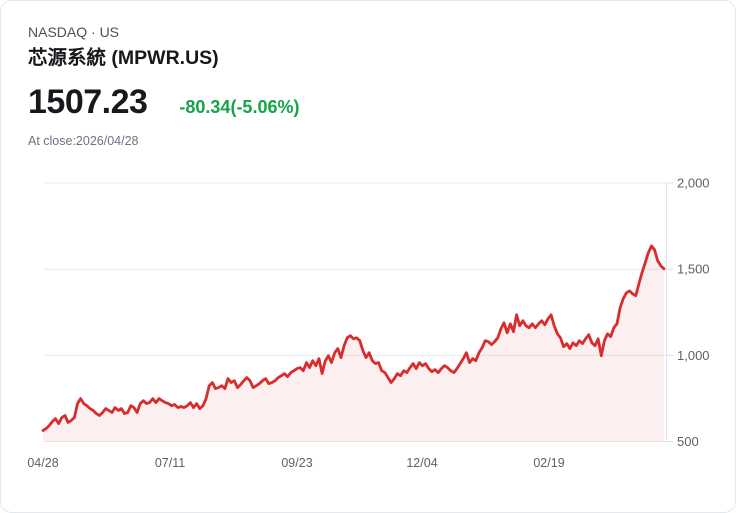 The width and height of the screenshot is (736, 513). Describe the element at coordinates (693, 183) in the screenshot. I see `y-axis-label: 2,000` at that location.